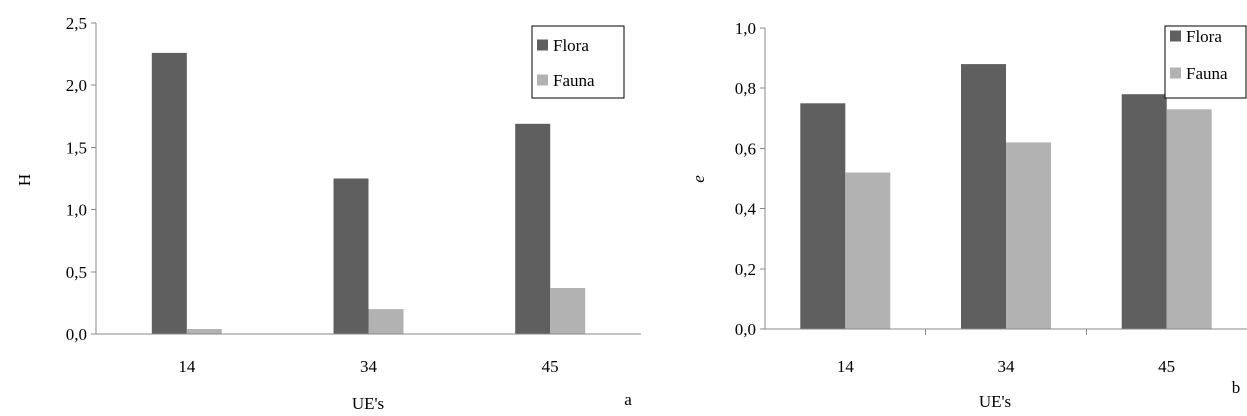 The width and height of the screenshot is (1247, 416). What do you see at coordinates (698, 179) in the screenshot?
I see `y-axis-title: e` at bounding box center [698, 179].